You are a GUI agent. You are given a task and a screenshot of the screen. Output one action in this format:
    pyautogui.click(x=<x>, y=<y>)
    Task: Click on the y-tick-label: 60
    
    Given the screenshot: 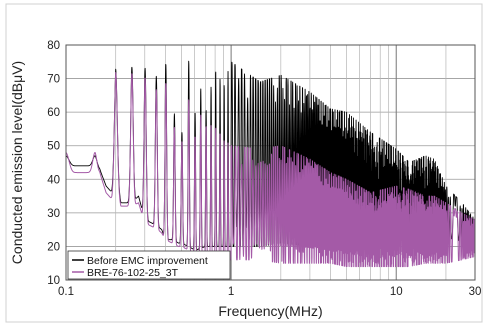 What is the action you would take?
    pyautogui.click(x=53, y=113)
    